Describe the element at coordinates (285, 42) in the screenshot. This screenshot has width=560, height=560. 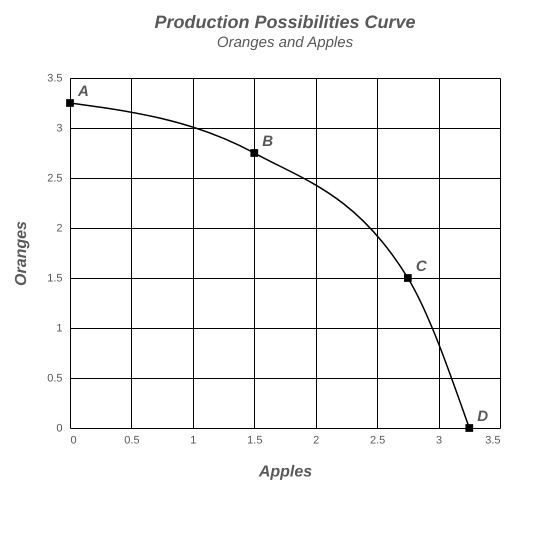
I see `chart-subtitle: Oranges and Apples` at that location.